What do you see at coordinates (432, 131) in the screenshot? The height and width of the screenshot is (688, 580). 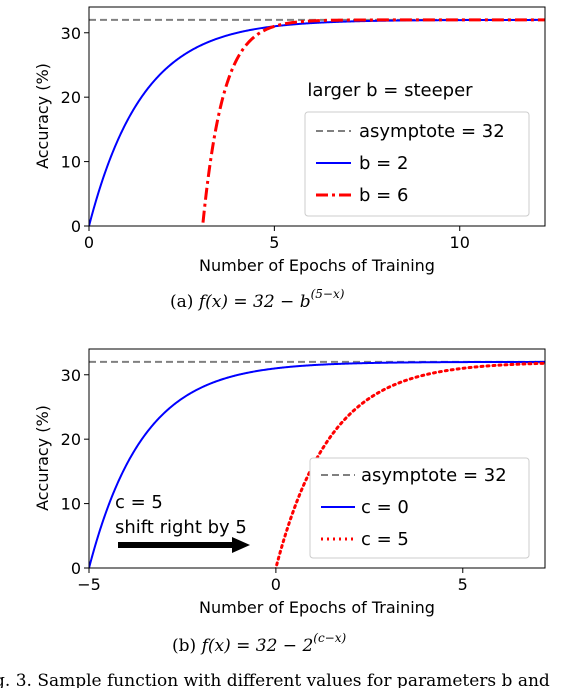 I see `chart-a-legend-label-asymptote: asymptote = 32` at bounding box center [432, 131].